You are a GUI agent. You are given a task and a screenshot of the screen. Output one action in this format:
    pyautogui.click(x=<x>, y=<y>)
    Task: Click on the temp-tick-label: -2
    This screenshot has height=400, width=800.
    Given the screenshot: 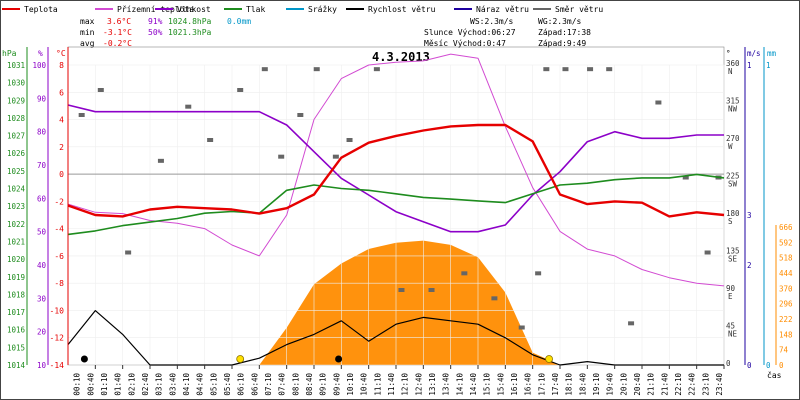 What is the action you would take?
    pyautogui.click(x=59, y=201)
    